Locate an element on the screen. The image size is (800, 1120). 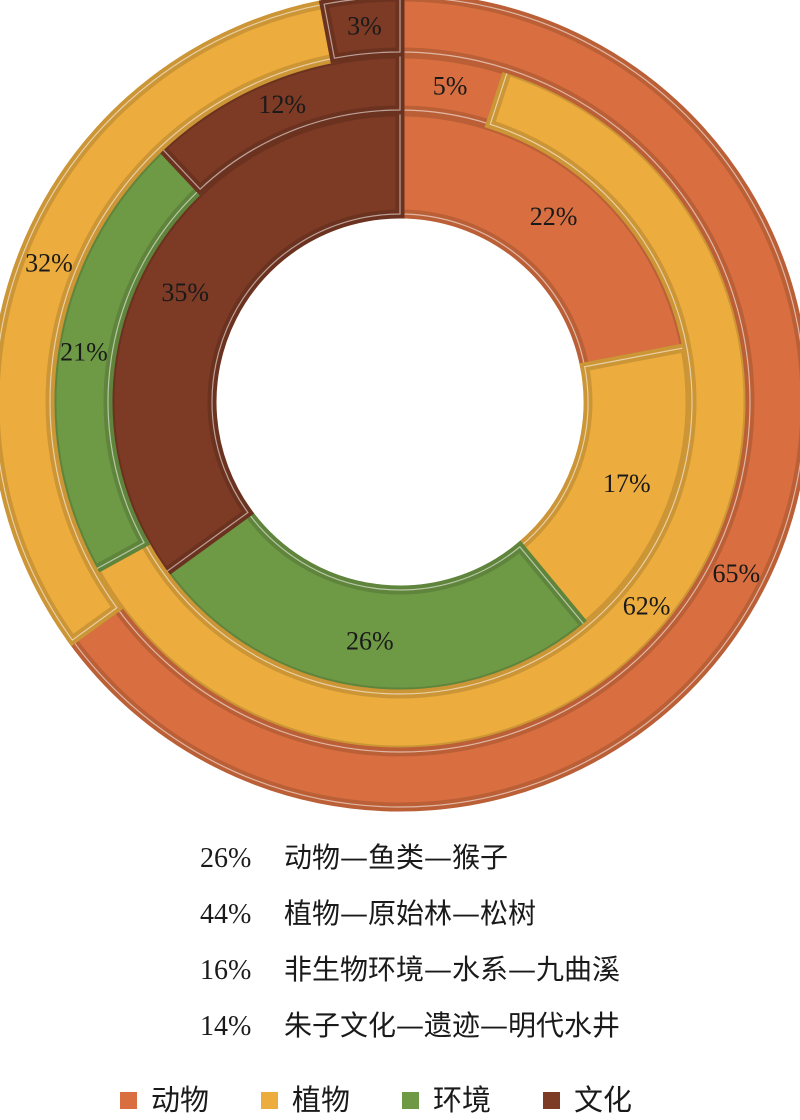
data-label-inner-environment: 26% is located at coordinates (370, 641).